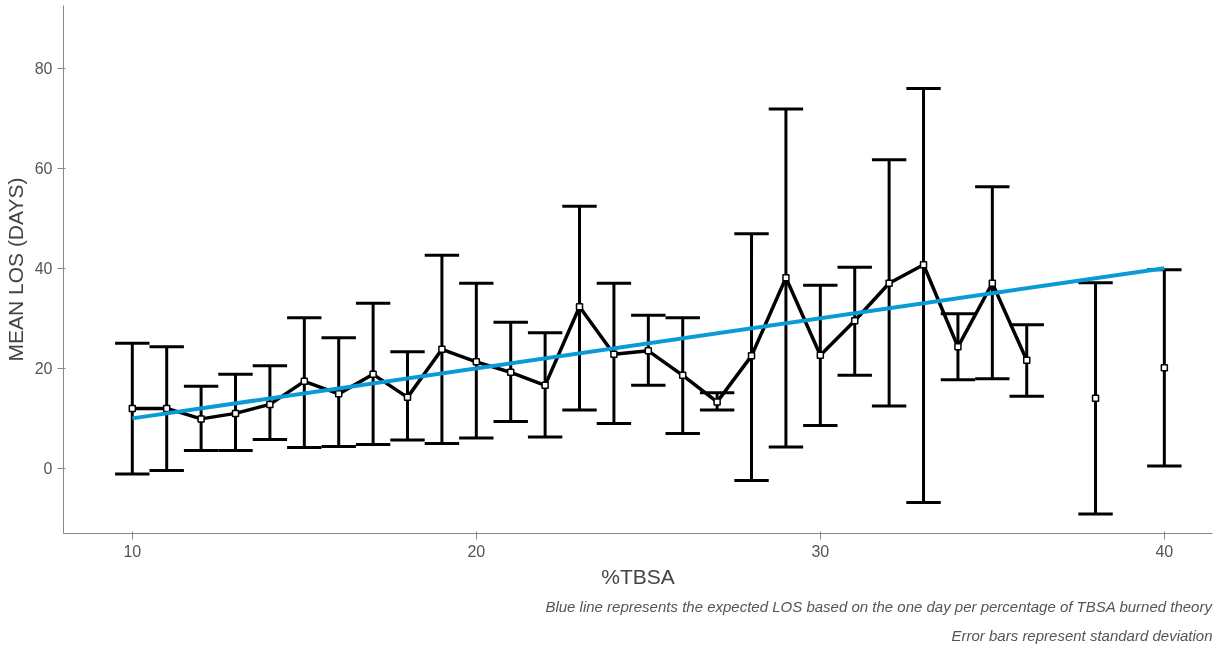 This screenshot has width=1232, height=648. What do you see at coordinates (879, 606) in the screenshot?
I see `text: Blue line represents the expected LOS based on the one day per percentage of TBSA burned theory` at bounding box center [879, 606].